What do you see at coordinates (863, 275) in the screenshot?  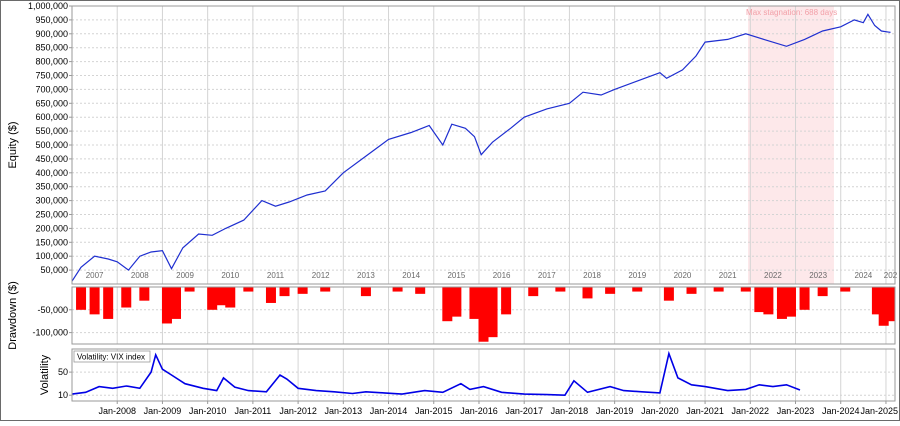 I see `year-label: 2024` at bounding box center [863, 275].